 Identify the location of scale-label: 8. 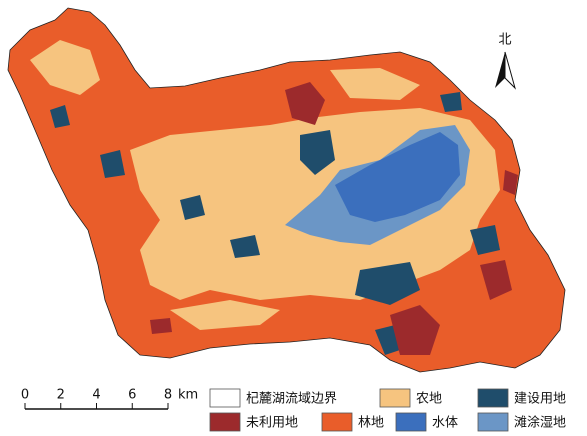
(168, 395).